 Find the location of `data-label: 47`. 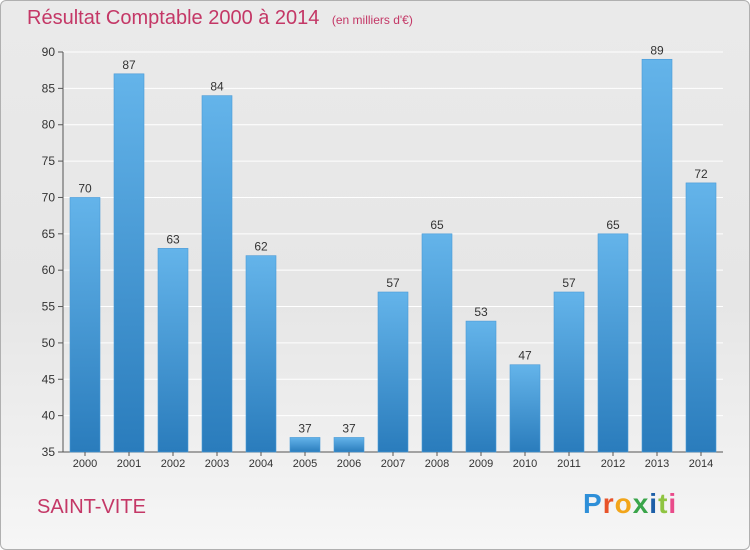

data-label: 47 is located at coordinates (525, 356).